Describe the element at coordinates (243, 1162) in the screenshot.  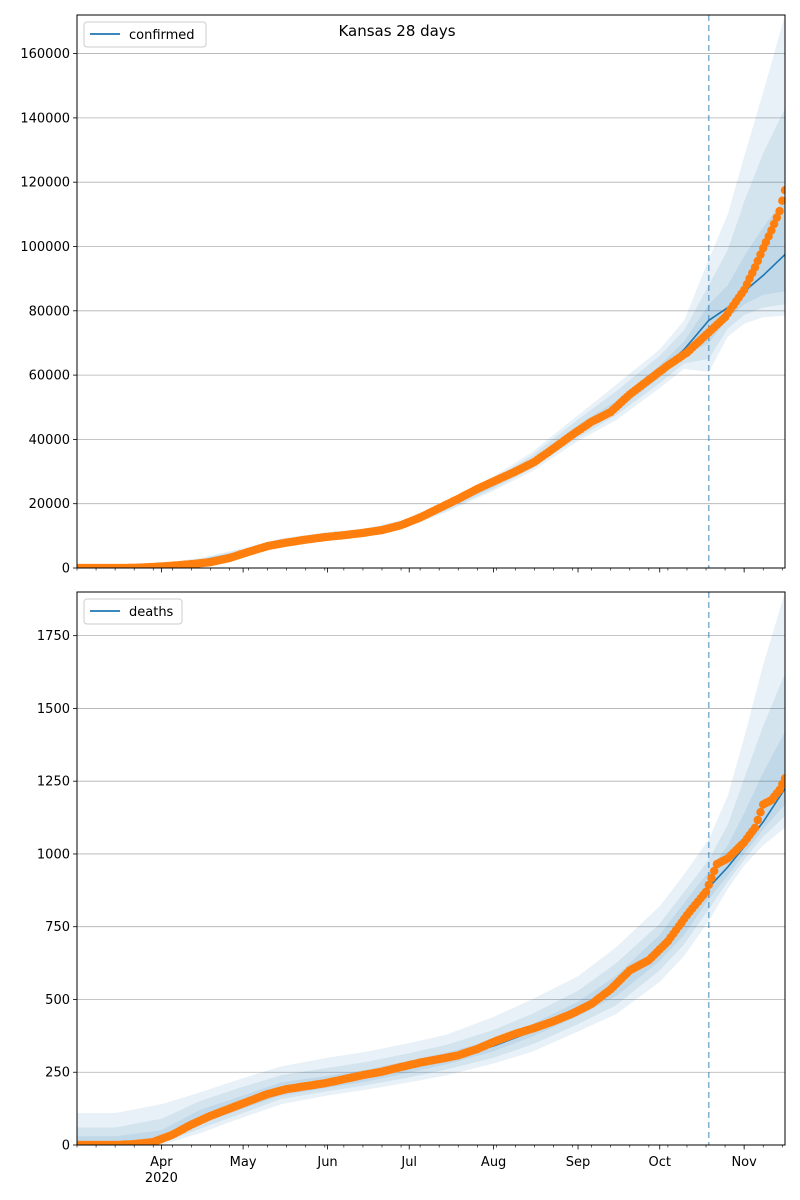
I see `x-tick-label: May` at that location.